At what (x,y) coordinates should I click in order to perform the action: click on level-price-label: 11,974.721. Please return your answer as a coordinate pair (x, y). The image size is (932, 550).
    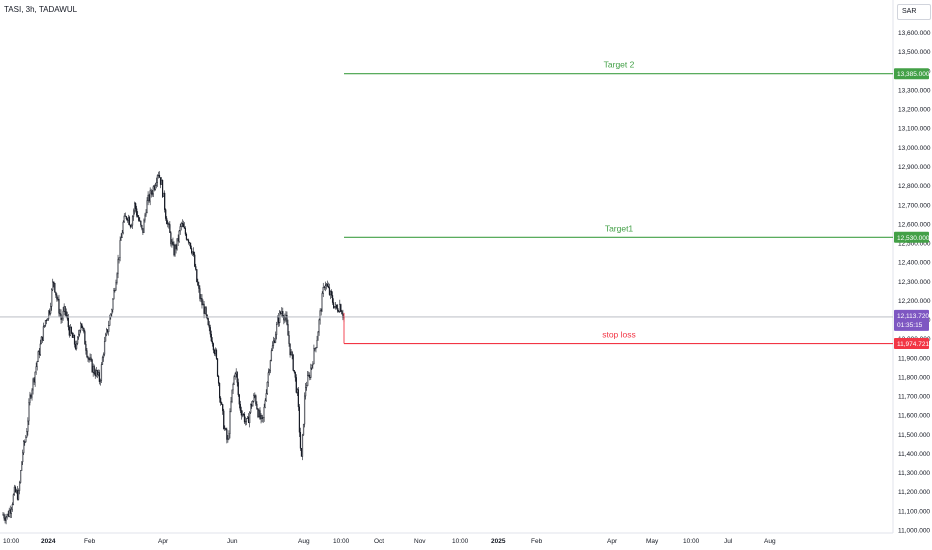
    Looking at the image, I should click on (913, 344).